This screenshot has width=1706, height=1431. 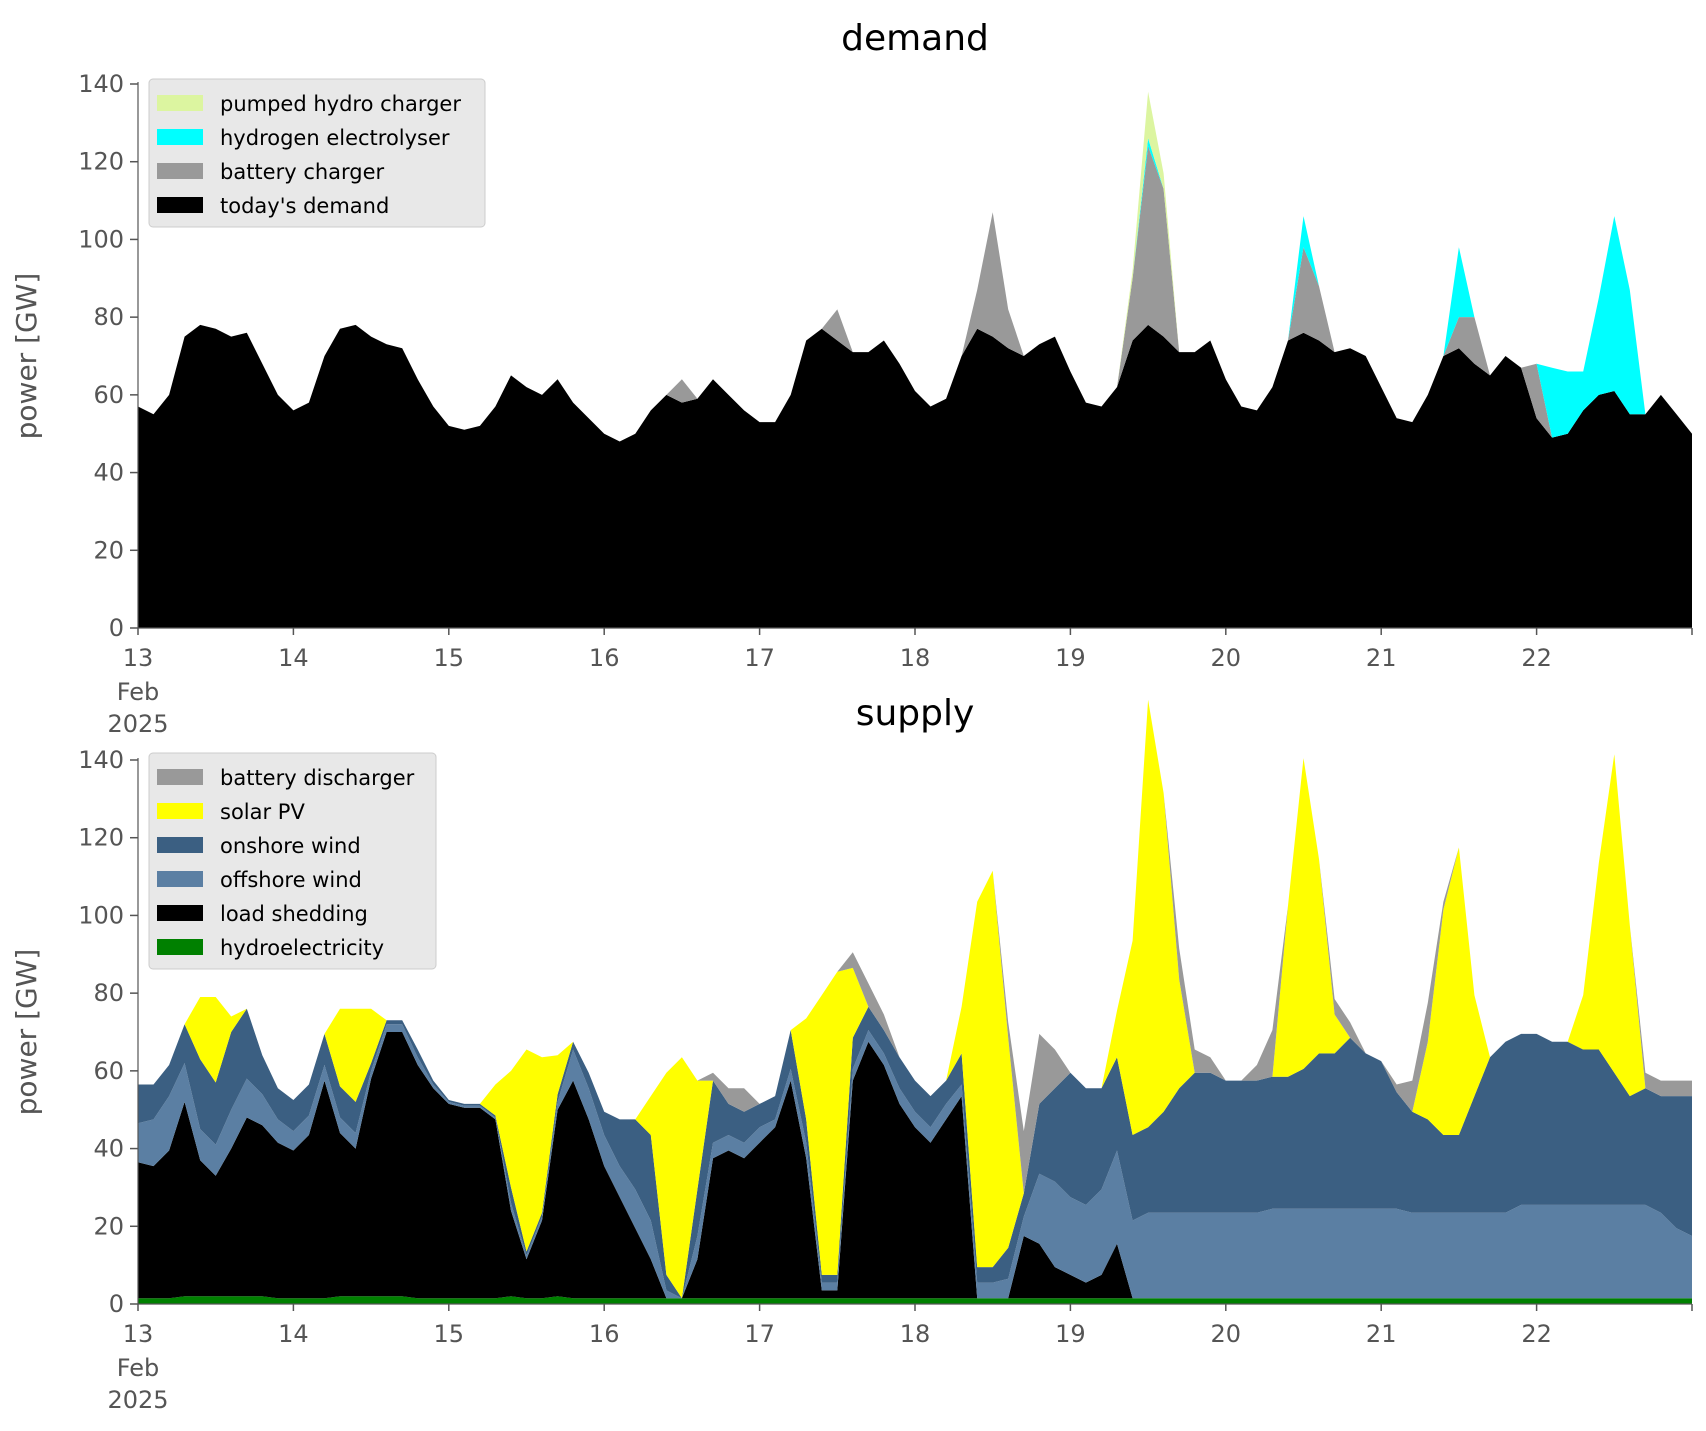 What do you see at coordinates (291, 880) in the screenshot?
I see `legend-label: offshore wind` at bounding box center [291, 880].